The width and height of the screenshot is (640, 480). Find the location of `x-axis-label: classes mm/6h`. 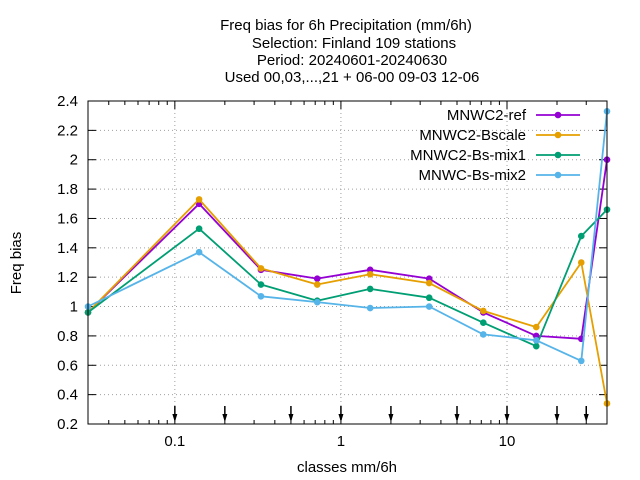

x-axis-label: classes mm/6h is located at coordinates (347, 467).